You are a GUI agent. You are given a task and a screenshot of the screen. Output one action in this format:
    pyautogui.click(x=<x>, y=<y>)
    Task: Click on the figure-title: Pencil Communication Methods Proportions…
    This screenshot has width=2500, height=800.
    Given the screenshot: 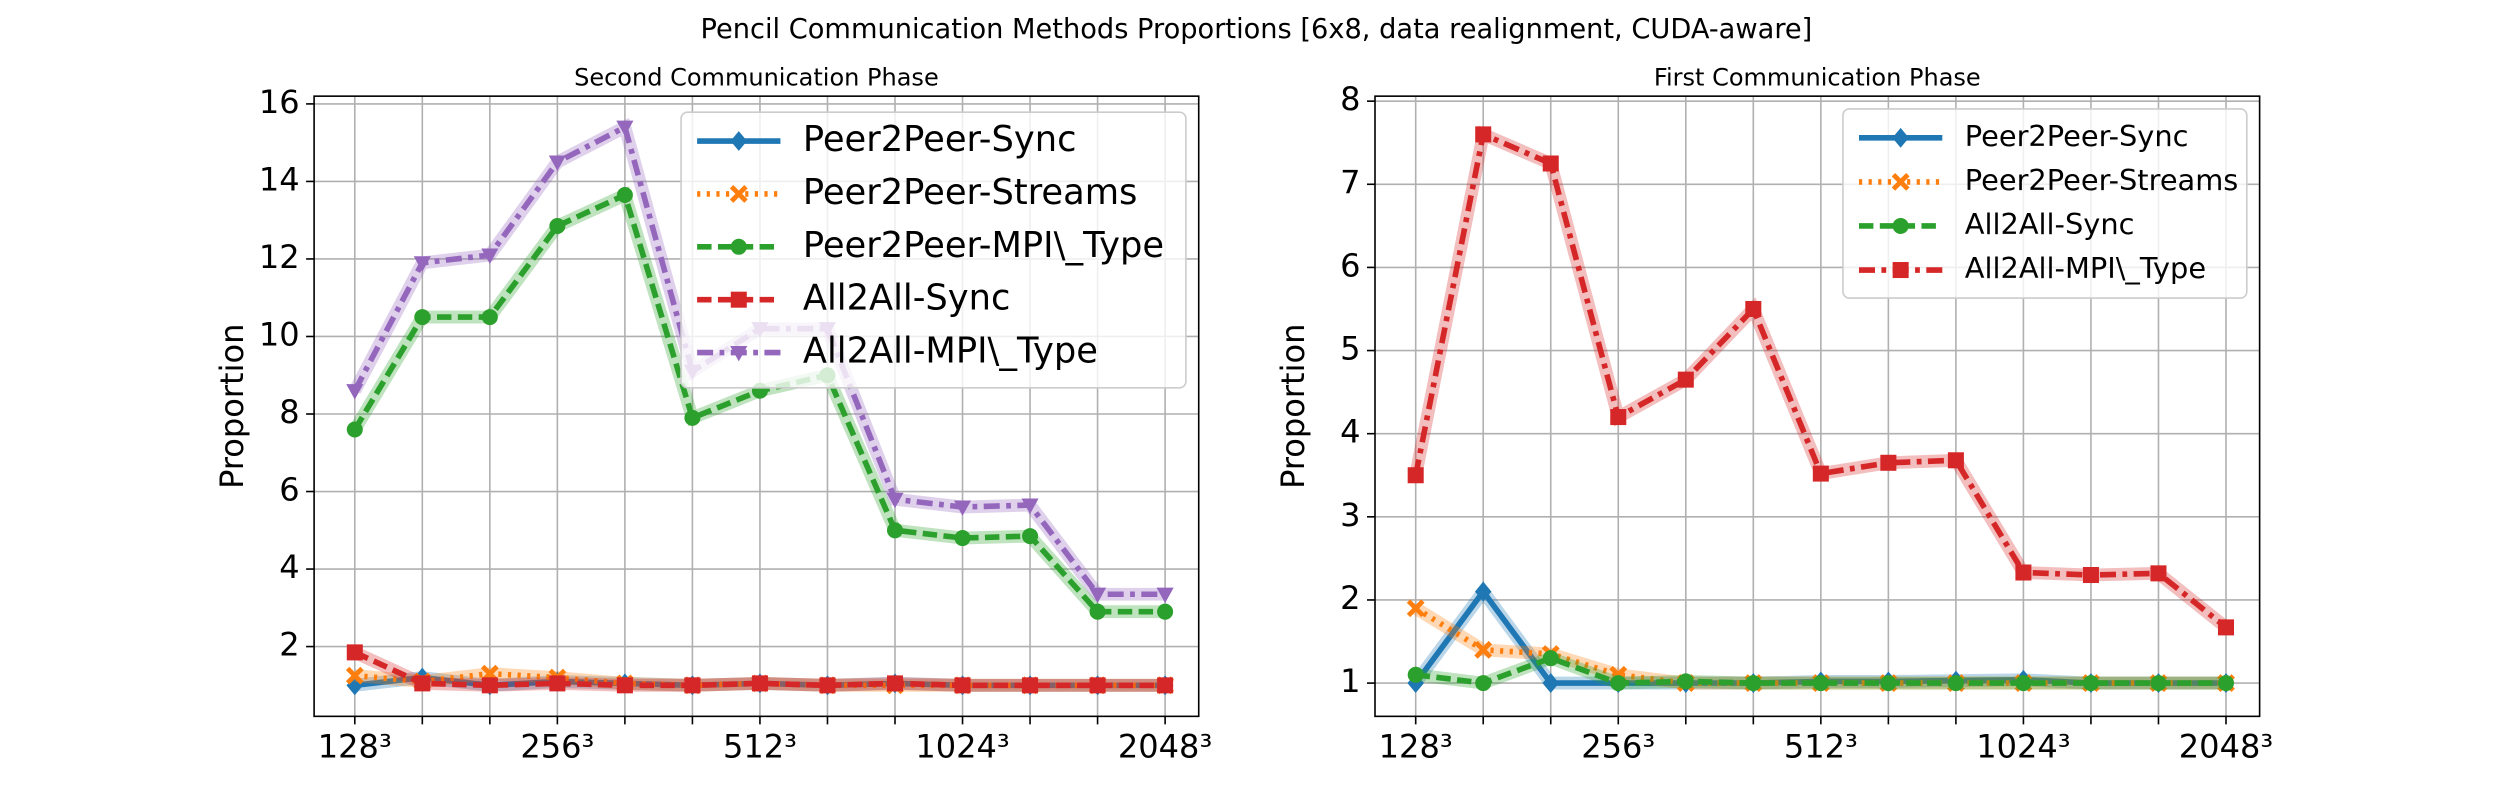 What is the action you would take?
    pyautogui.click(x=1257, y=29)
    